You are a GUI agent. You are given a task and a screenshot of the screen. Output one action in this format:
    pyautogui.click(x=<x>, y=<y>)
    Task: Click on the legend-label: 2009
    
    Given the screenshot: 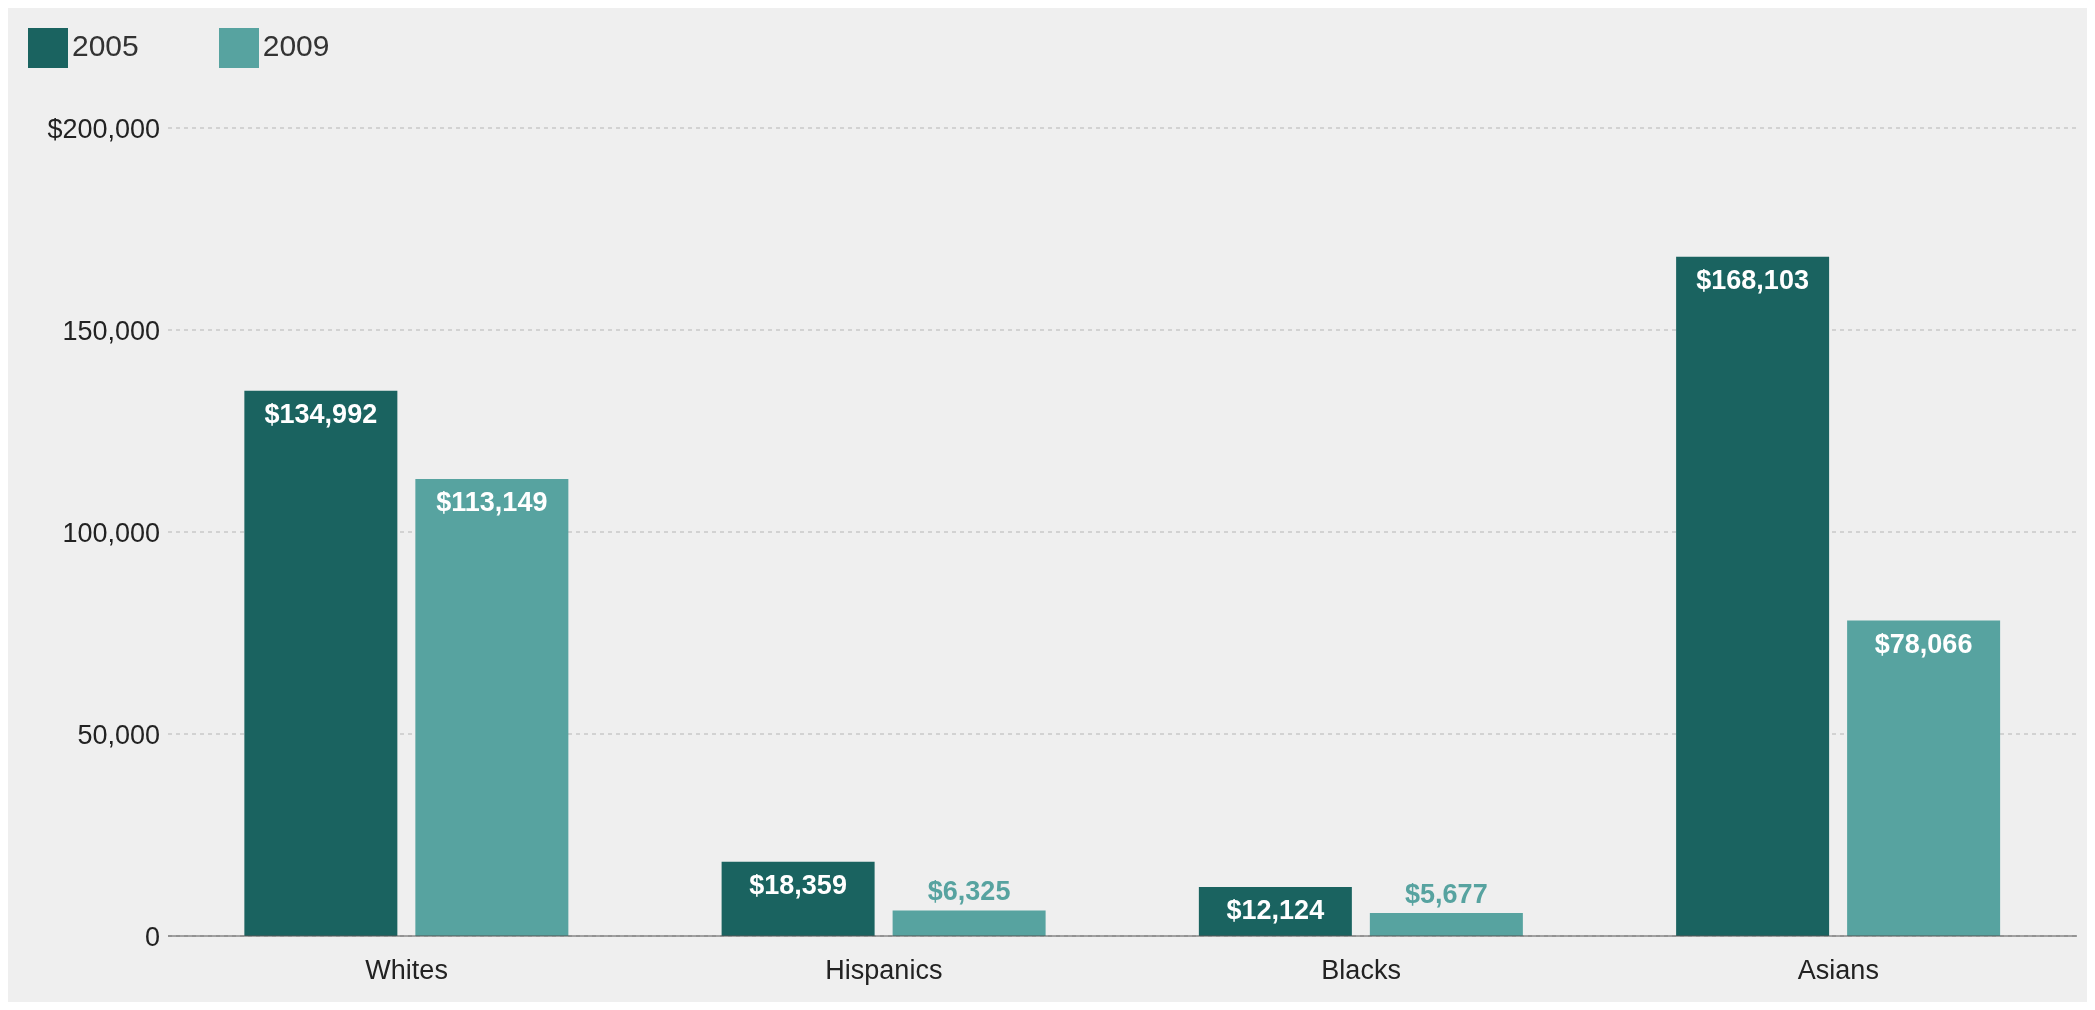 What is the action you would take?
    pyautogui.click(x=296, y=45)
    